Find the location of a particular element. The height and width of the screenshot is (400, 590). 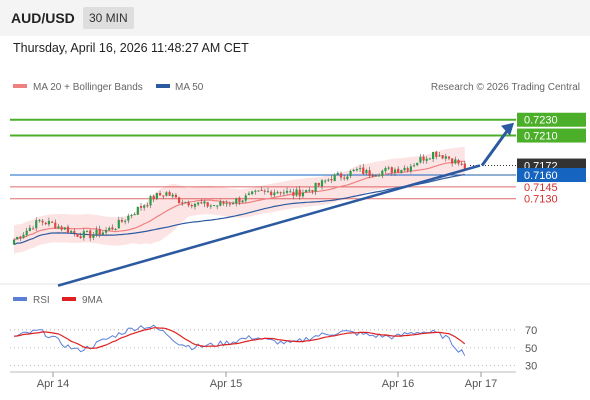

timeframe-button: 30 MIN is located at coordinates (108, 18).